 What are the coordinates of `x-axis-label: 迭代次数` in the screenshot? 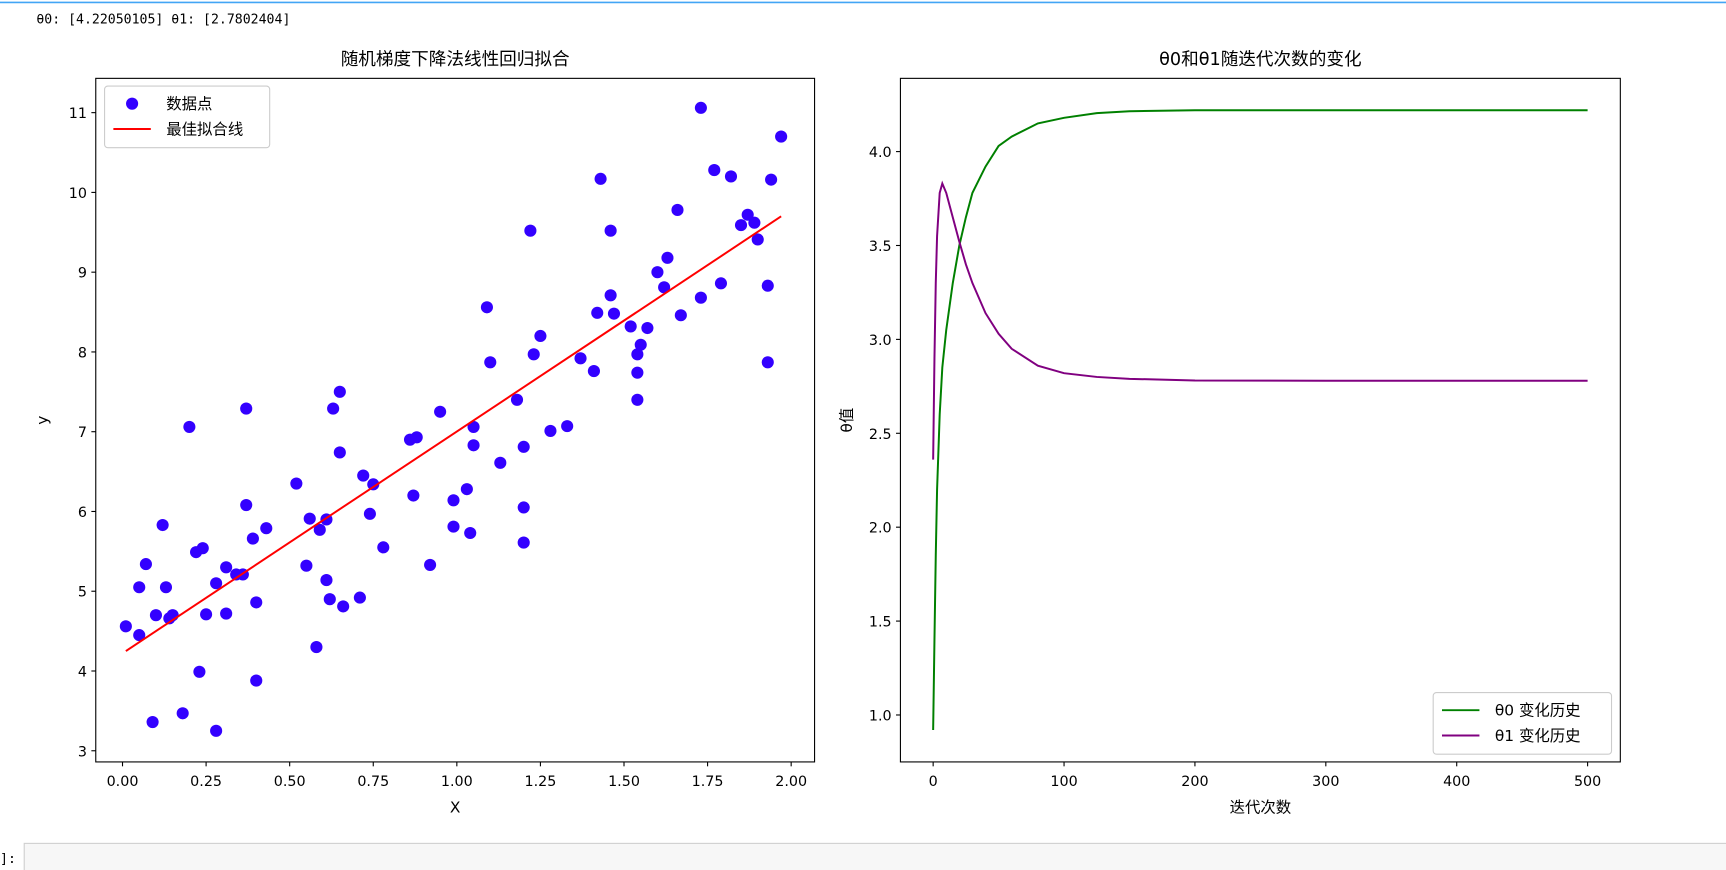 It's located at (1261, 808).